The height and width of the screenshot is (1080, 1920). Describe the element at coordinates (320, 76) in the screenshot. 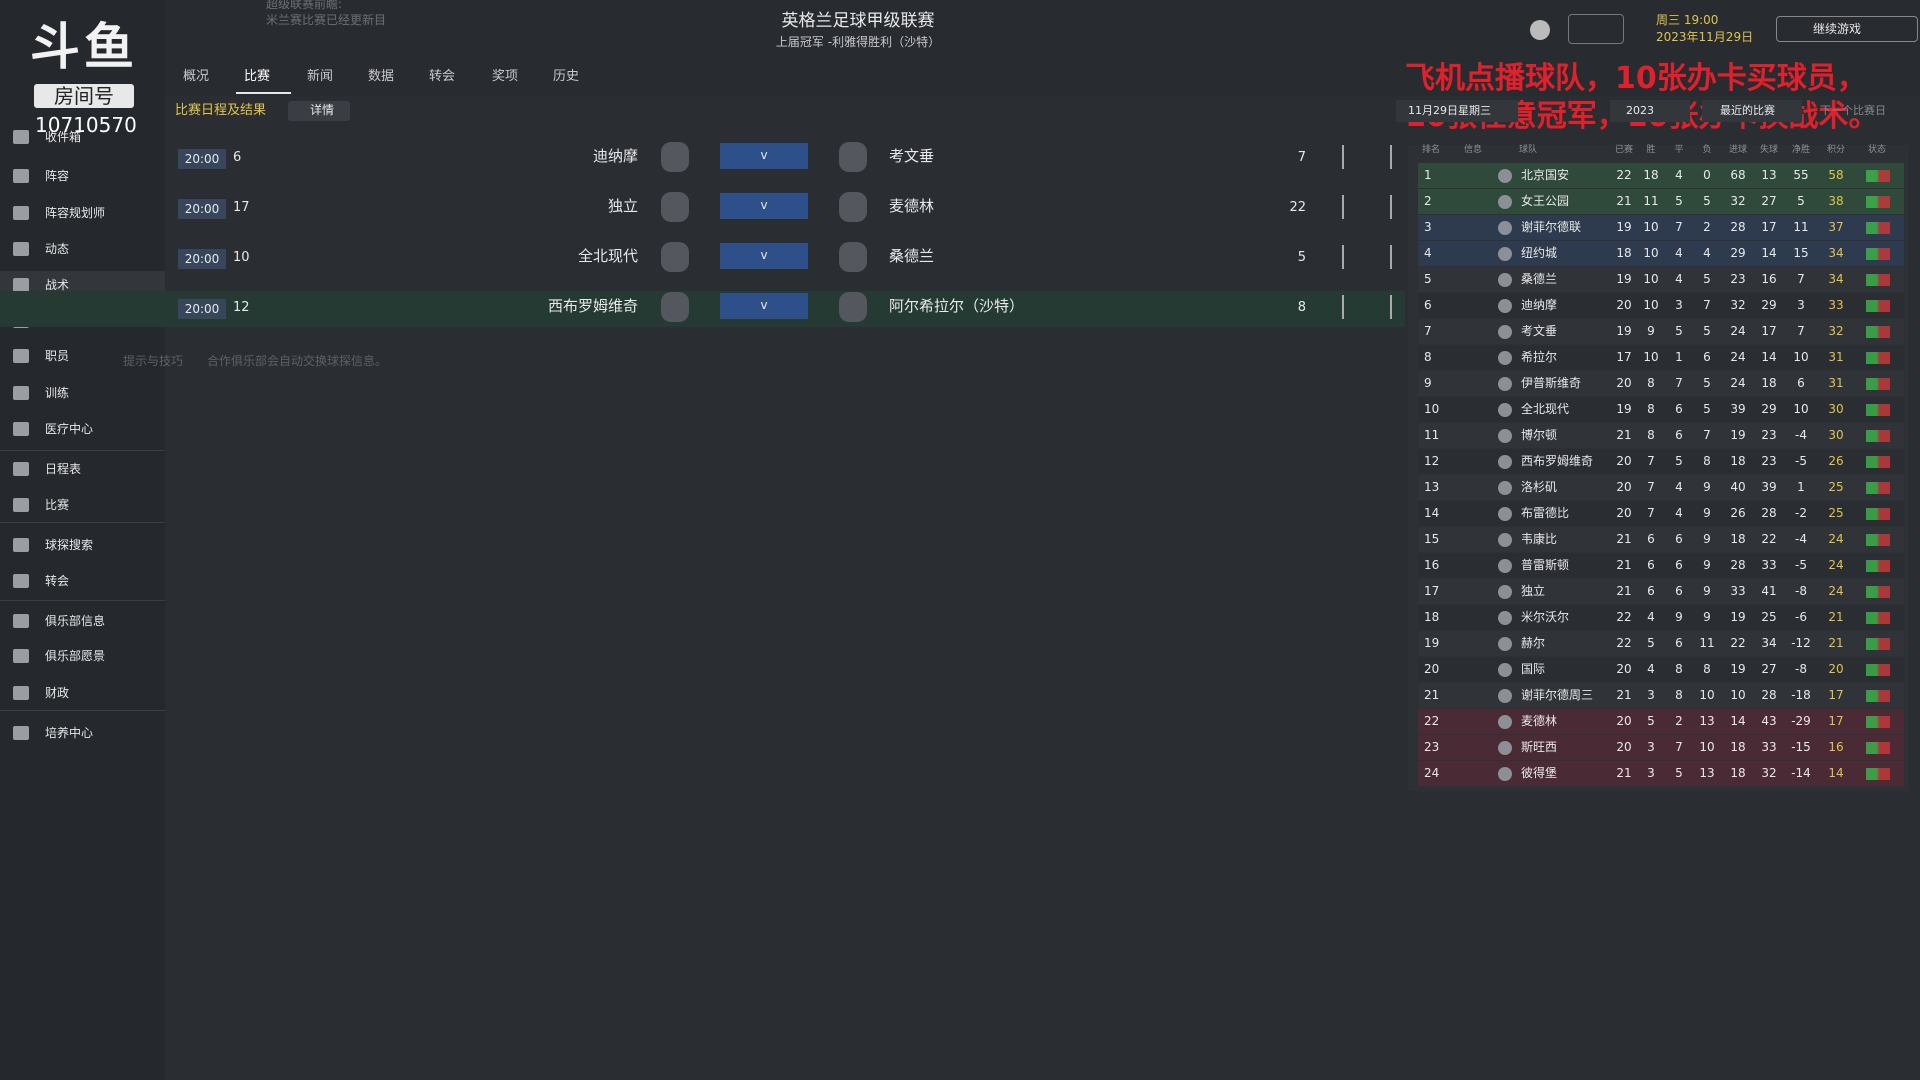

I see `tab: 新闻` at that location.